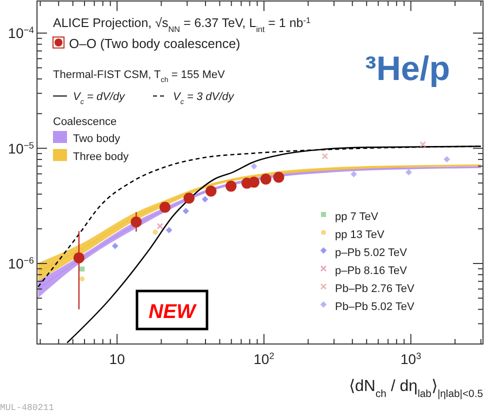 Image resolution: width=487 pixels, height=418 pixels. What do you see at coordinates (101, 157) in the screenshot?
I see `legend-label: Three body` at bounding box center [101, 157].